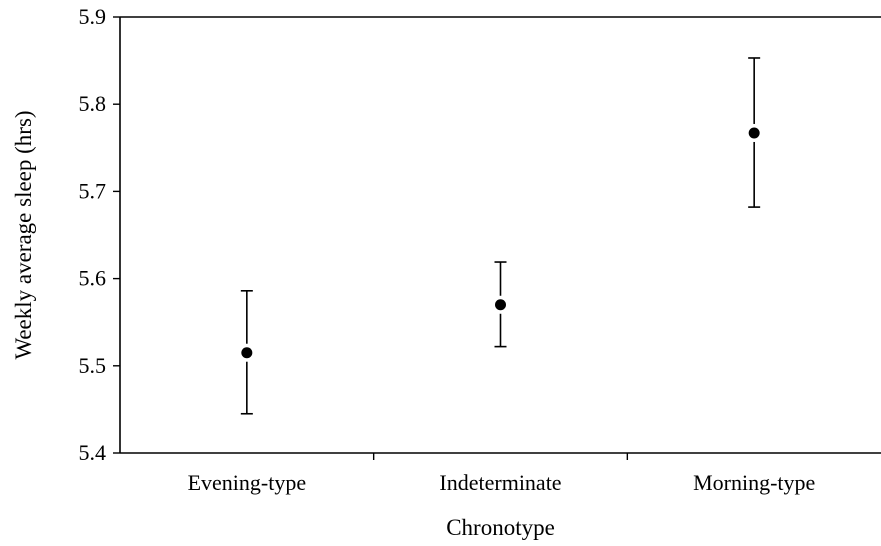  Describe the element at coordinates (500, 527) in the screenshot. I see `x-axis-title: Chronotype` at that location.